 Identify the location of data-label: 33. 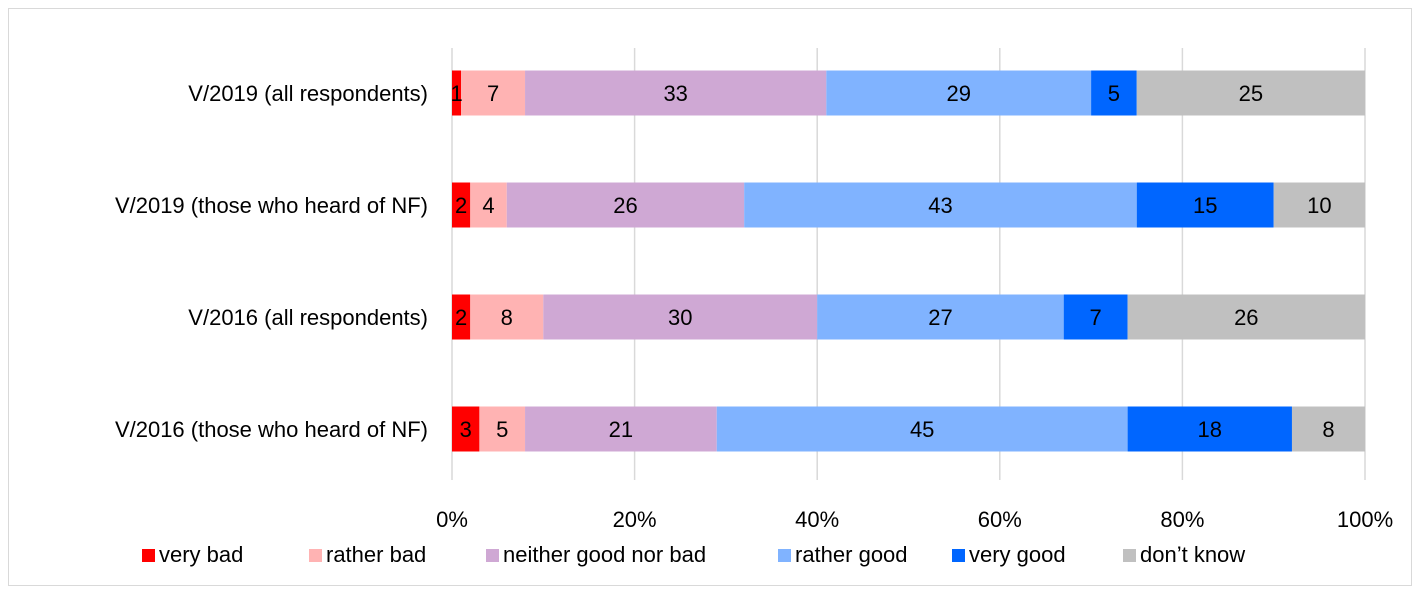
(675, 93).